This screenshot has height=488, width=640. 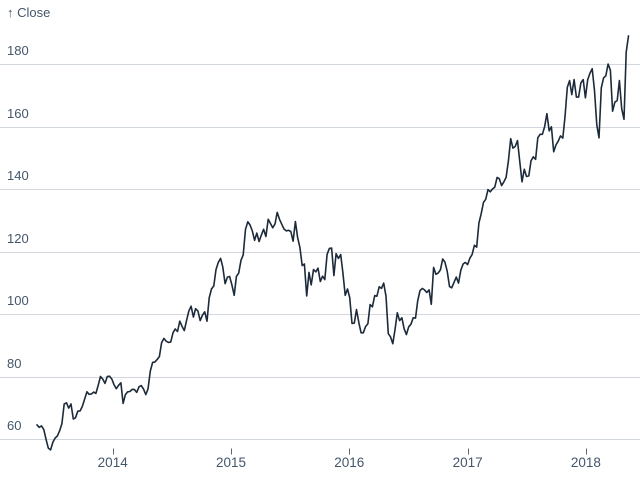 What do you see at coordinates (14, 425) in the screenshot?
I see `y-tick-label: 60` at bounding box center [14, 425].